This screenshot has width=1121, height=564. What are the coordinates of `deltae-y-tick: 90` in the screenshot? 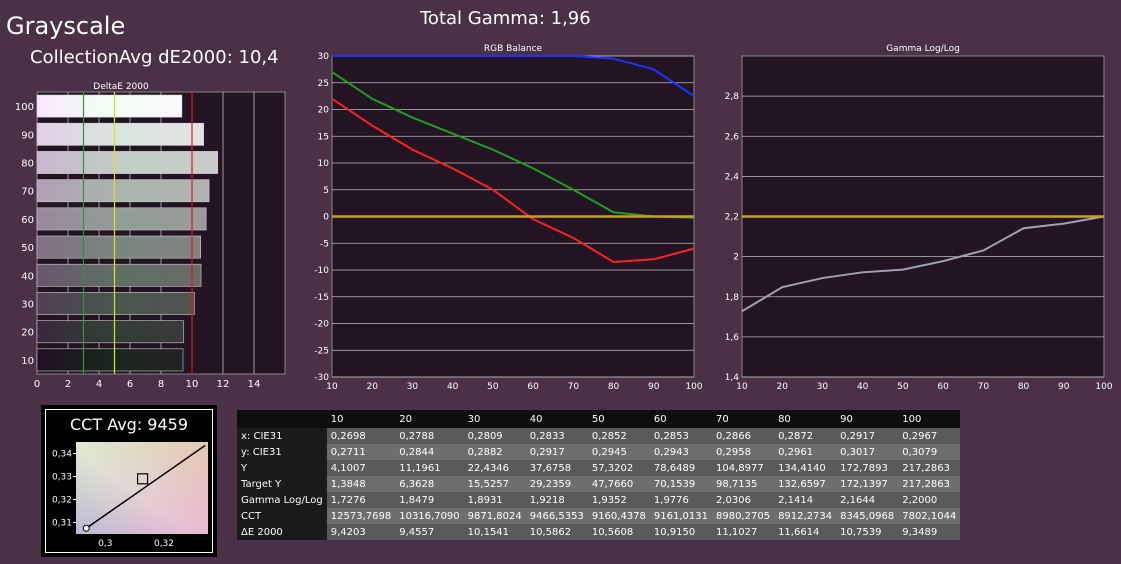 It's located at (27, 135).